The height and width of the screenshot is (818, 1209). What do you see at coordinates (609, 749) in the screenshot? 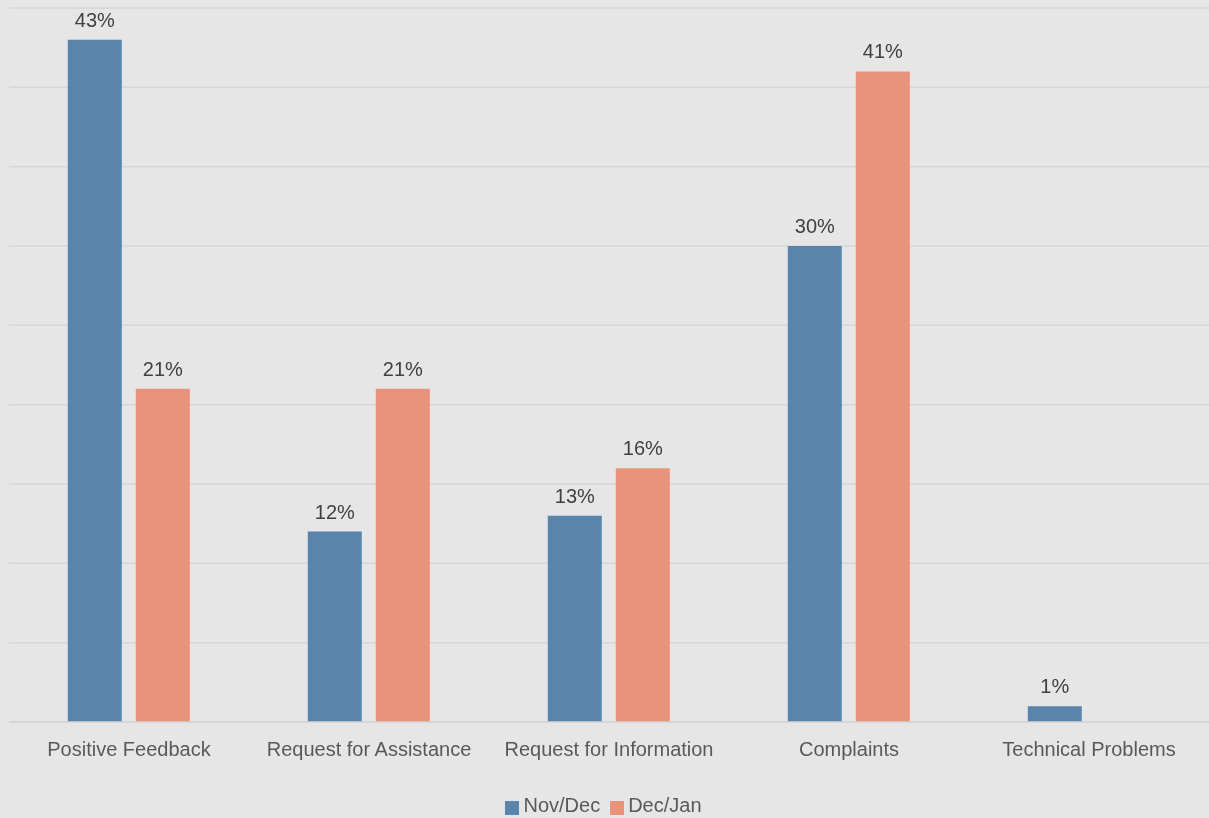
I see `x-tick-label: Request for Information` at bounding box center [609, 749].